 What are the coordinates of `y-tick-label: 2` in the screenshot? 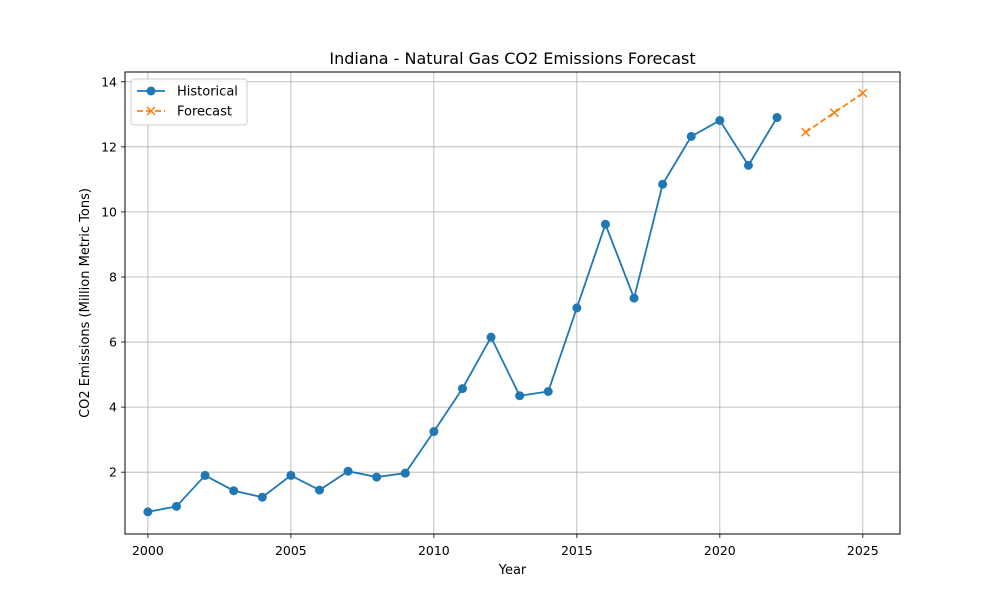 It's located at (113, 472).